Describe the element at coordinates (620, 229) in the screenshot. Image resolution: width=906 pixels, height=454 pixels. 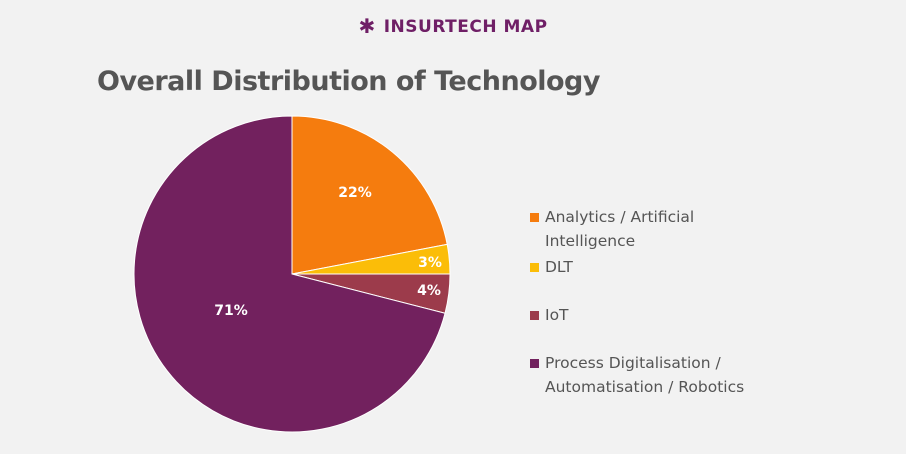
I see `legend-label: Analytics / Artificial Intelligence` at that location.